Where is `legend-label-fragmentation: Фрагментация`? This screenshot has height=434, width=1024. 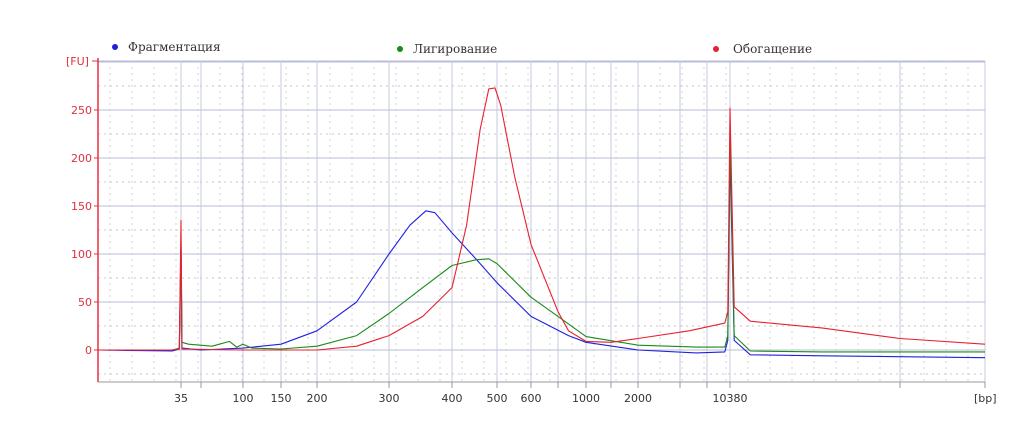
legend-label-fragmentation: Фрагментация is located at coordinates (174, 47).